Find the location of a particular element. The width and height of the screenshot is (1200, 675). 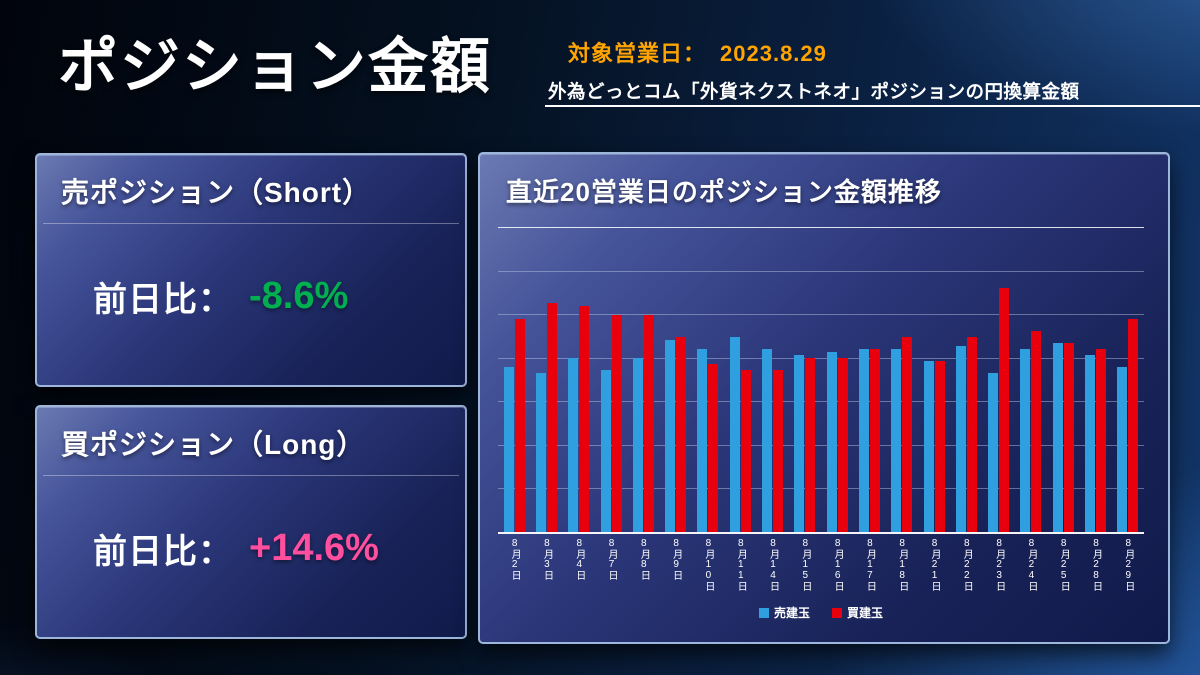

bar-group: 8月29日 is located at coordinates (1128, 414).